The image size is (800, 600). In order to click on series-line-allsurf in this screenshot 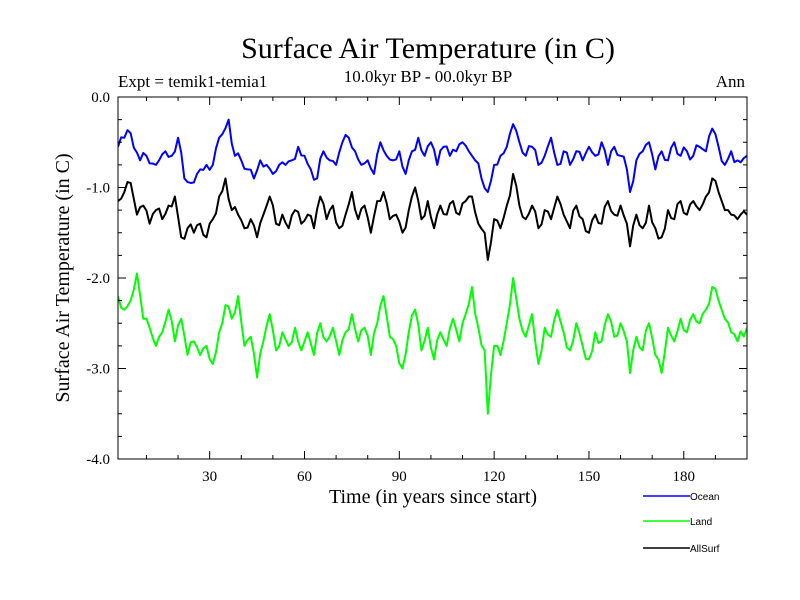, I will do `click(432, 216)`.